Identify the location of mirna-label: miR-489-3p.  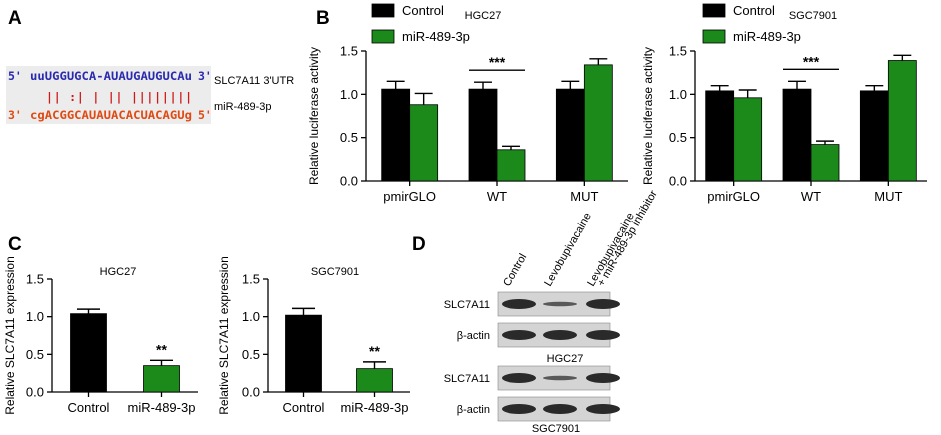
(242, 107).